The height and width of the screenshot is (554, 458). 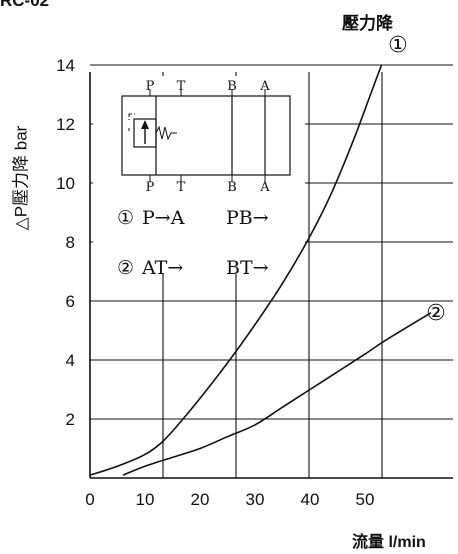 What do you see at coordinates (365, 499) in the screenshot?
I see `x-tick-label: 50` at bounding box center [365, 499].